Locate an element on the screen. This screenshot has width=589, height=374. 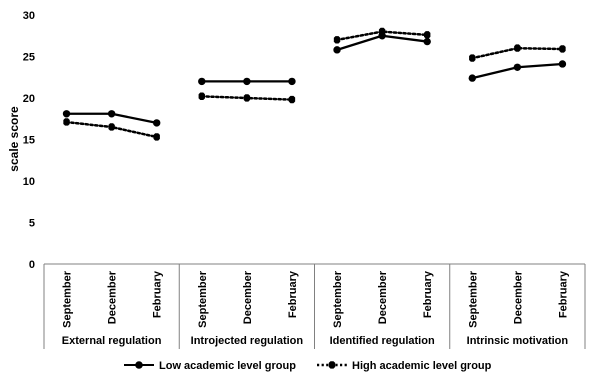
y-tick-label: 30 is located at coordinates (29, 16).